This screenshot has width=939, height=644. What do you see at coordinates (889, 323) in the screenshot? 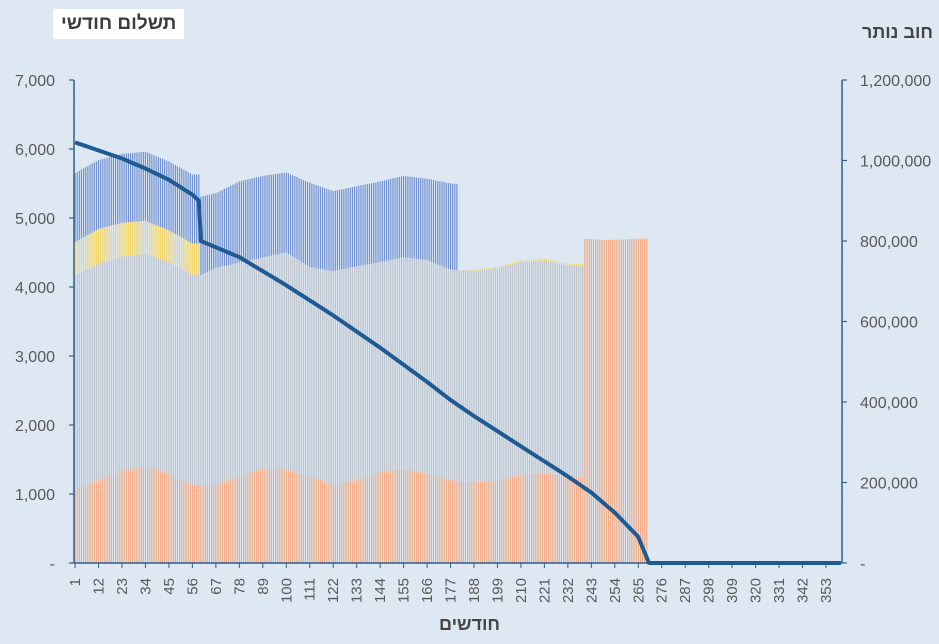
I see `right-tick-label: 600,000` at bounding box center [889, 323].